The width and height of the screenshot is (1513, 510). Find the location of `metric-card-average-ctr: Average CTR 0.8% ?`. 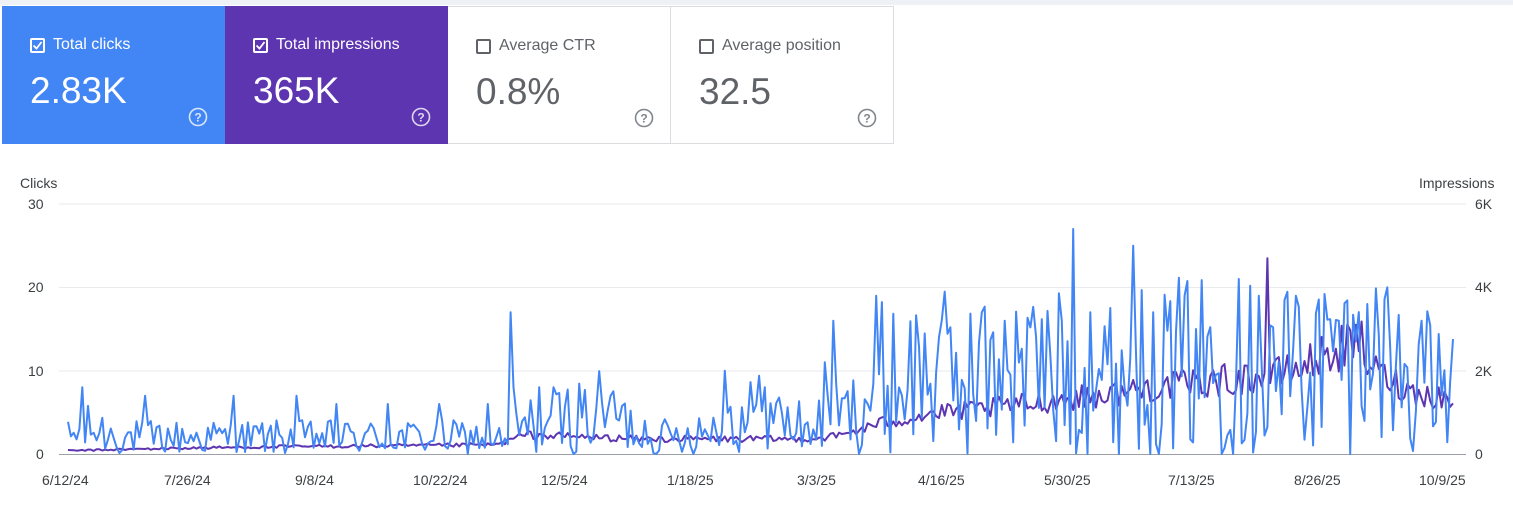

metric-card-average-ctr: Average CTR 0.8% ? is located at coordinates (559, 75).